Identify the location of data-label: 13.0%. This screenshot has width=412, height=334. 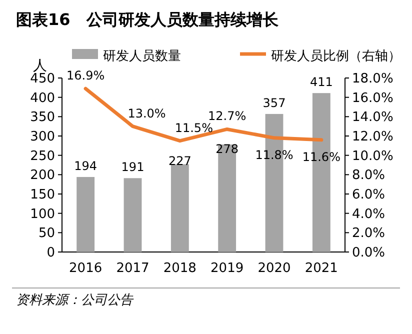
(147, 113).